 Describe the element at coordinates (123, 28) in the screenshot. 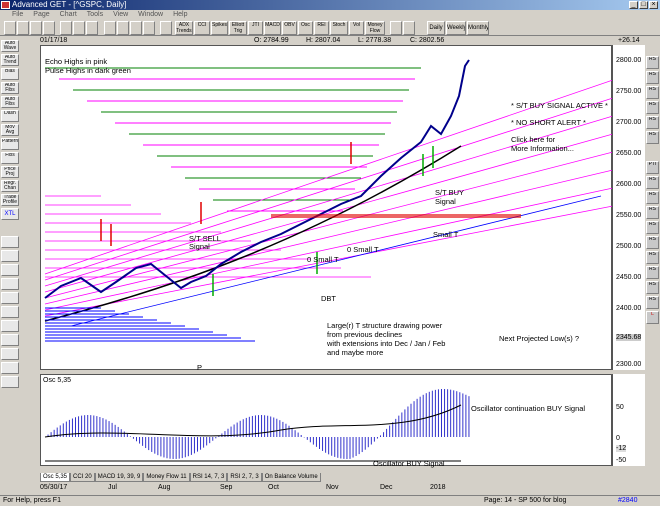

I see `zoom-icon` at that location.